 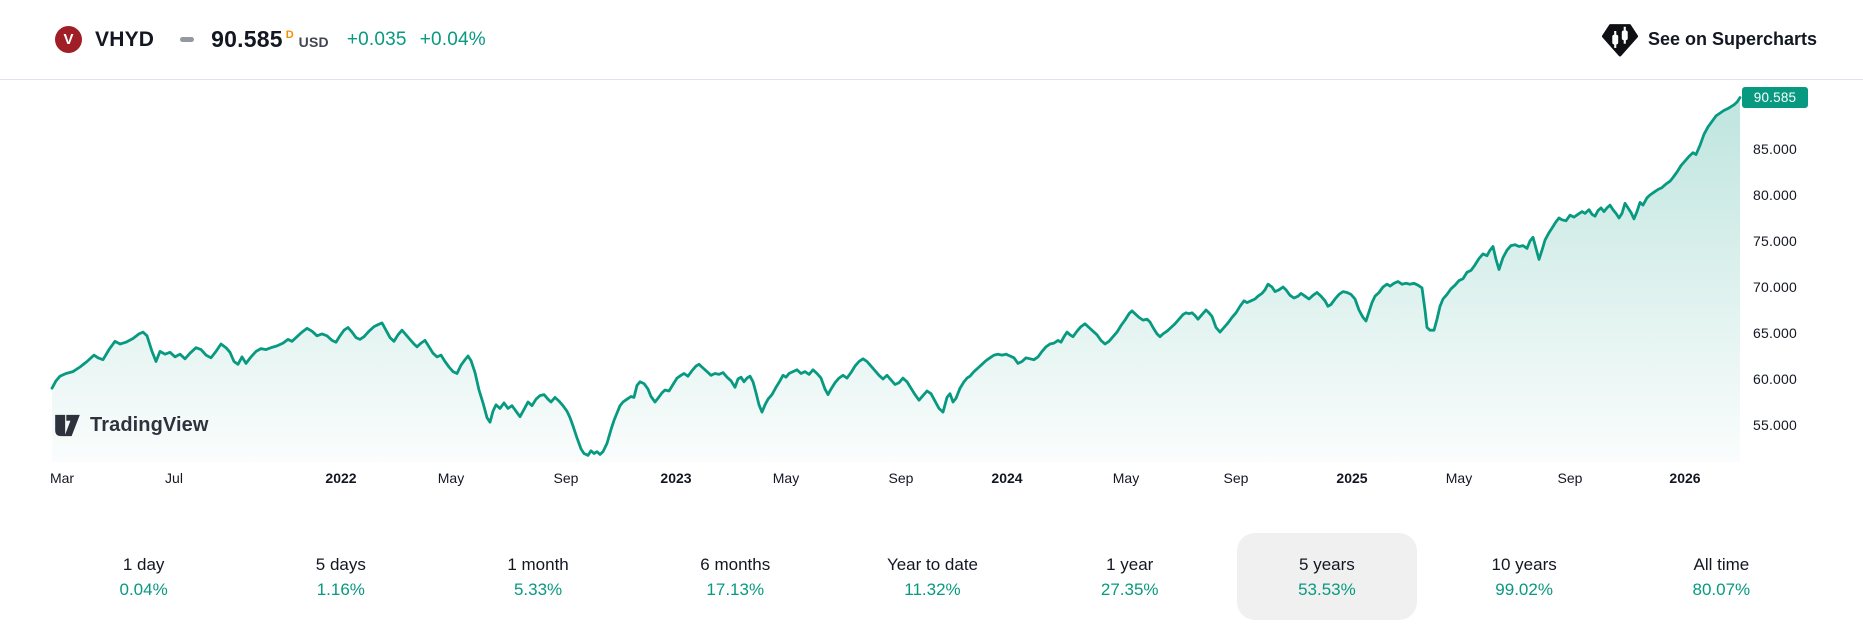 I want to click on range-return-value: 1.16%, so click(x=340, y=589).